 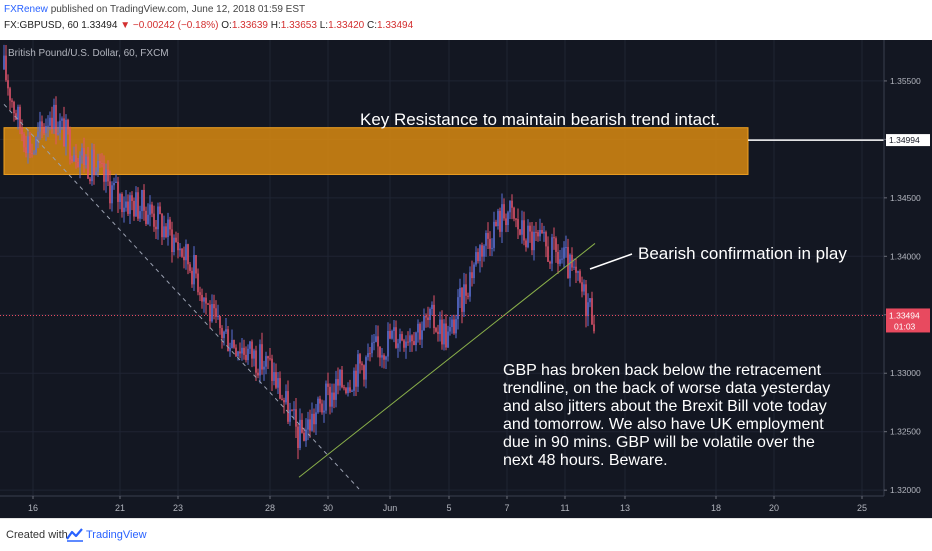 What do you see at coordinates (742, 253) in the screenshot?
I see `bearish-annotation: Bearish confirmation in play` at bounding box center [742, 253].